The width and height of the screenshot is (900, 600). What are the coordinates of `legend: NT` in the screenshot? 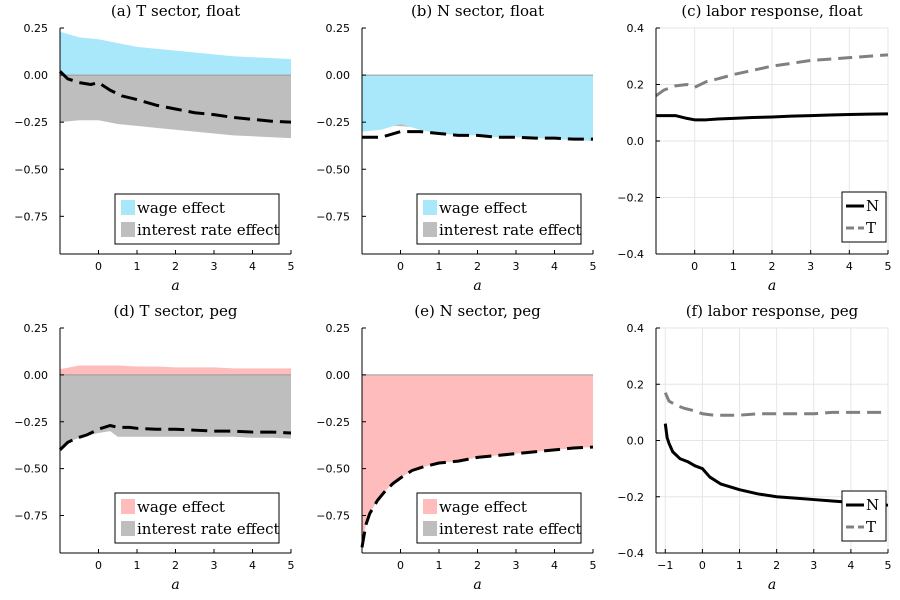 It's located at (864, 217).